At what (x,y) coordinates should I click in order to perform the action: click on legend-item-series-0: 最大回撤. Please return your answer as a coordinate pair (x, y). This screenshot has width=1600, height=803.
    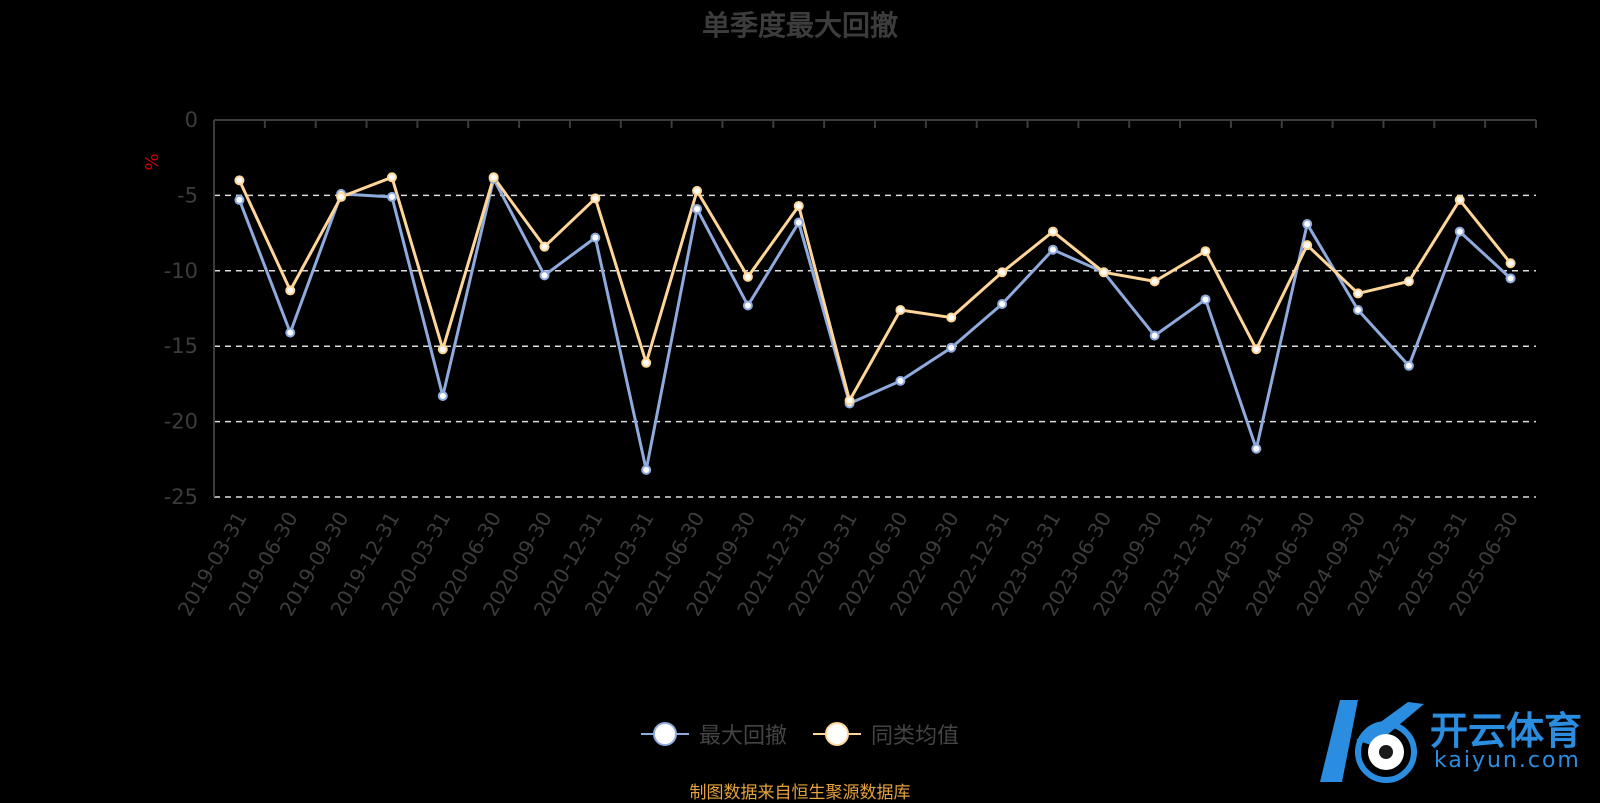
    Looking at the image, I should click on (713, 734).